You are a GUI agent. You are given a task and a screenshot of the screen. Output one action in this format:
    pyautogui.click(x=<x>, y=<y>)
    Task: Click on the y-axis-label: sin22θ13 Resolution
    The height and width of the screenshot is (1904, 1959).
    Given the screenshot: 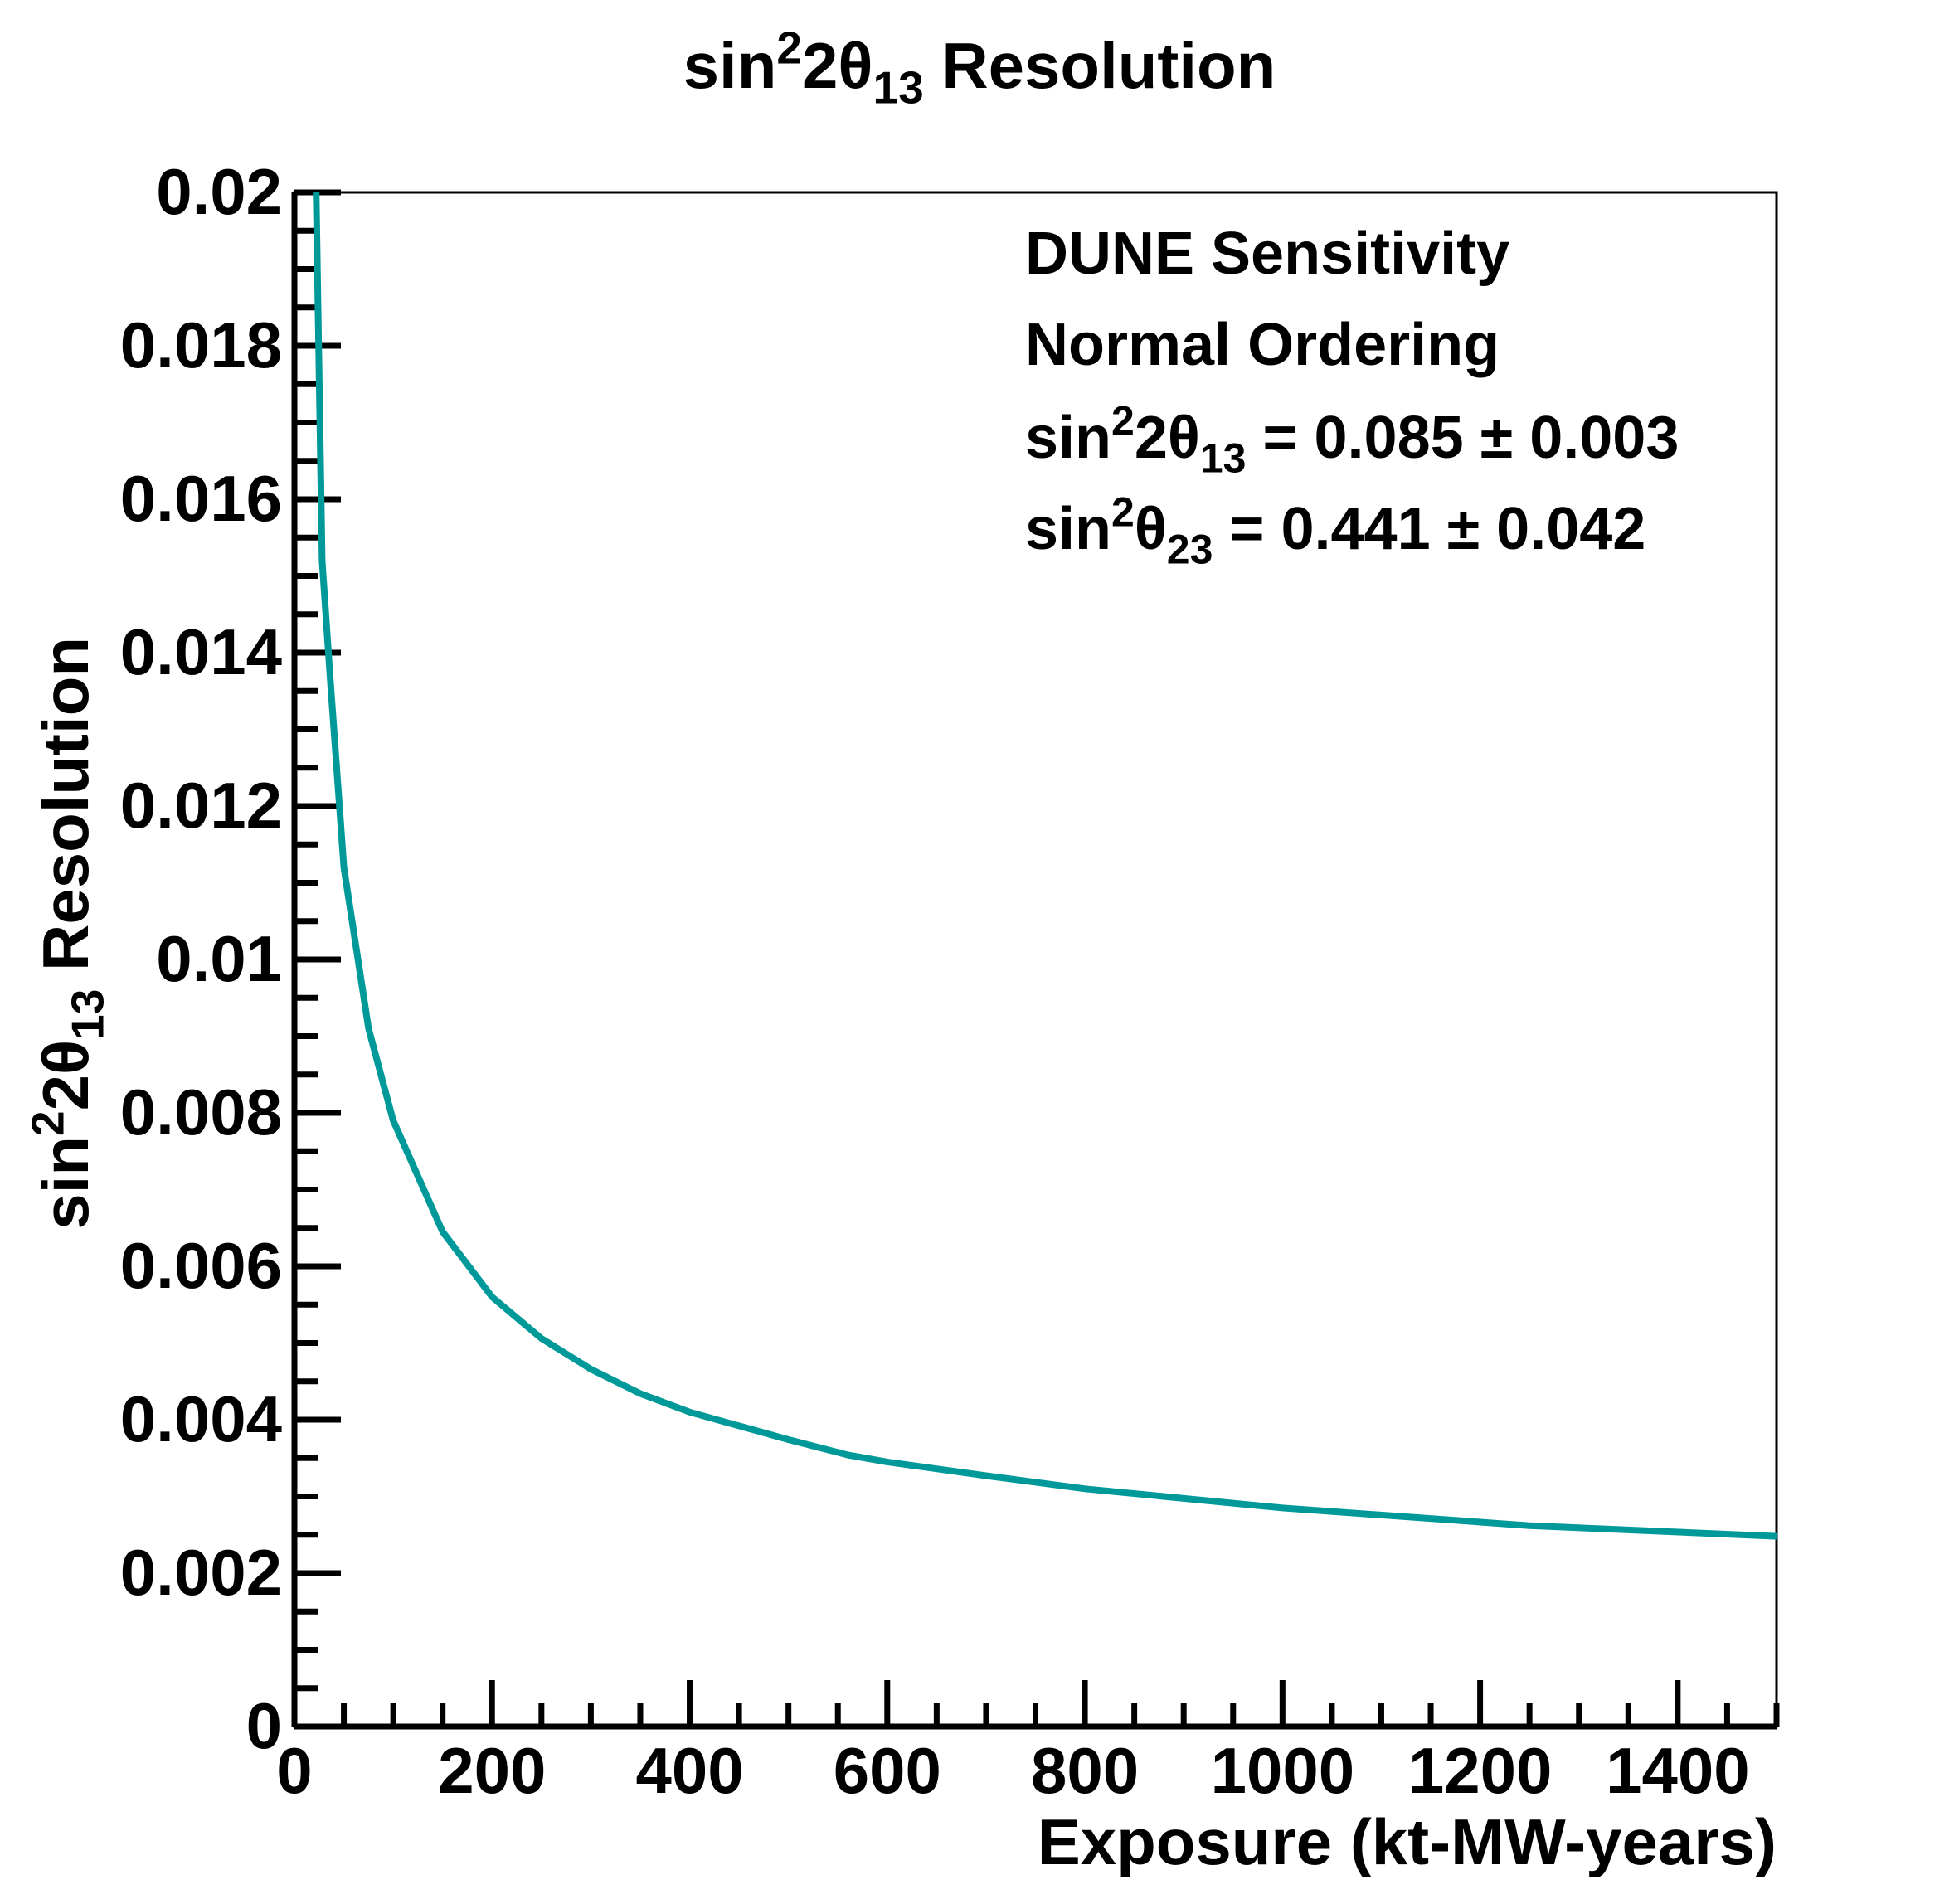 What is the action you would take?
    pyautogui.click(x=67, y=933)
    